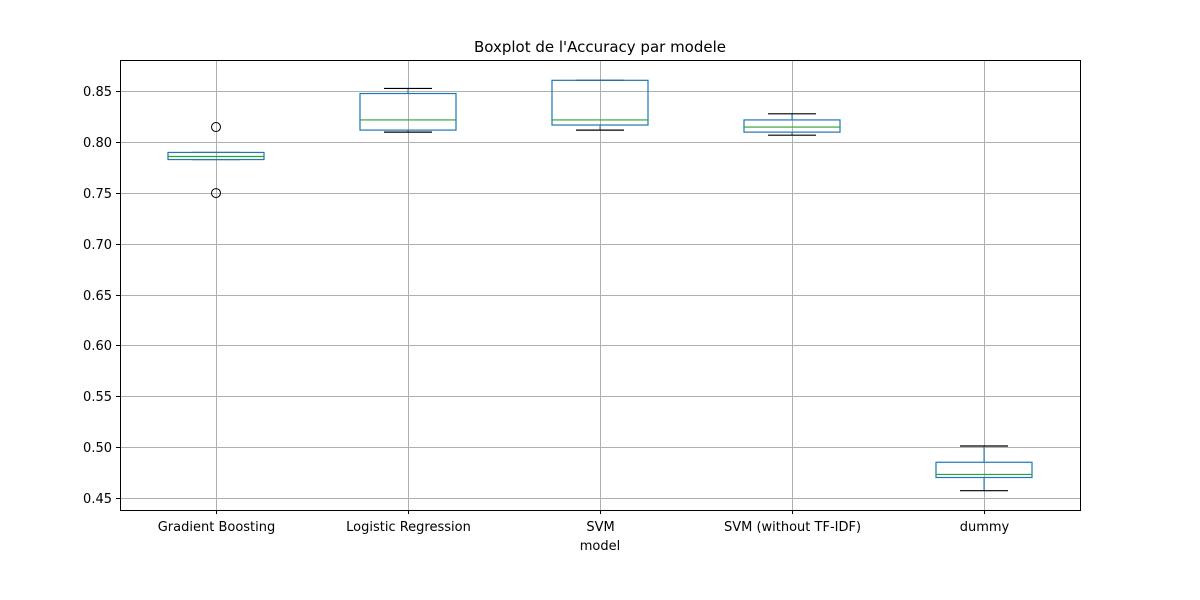 The width and height of the screenshot is (1200, 600). Describe the element at coordinates (97, 143) in the screenshot. I see `y-tick-label: 0.80` at that location.